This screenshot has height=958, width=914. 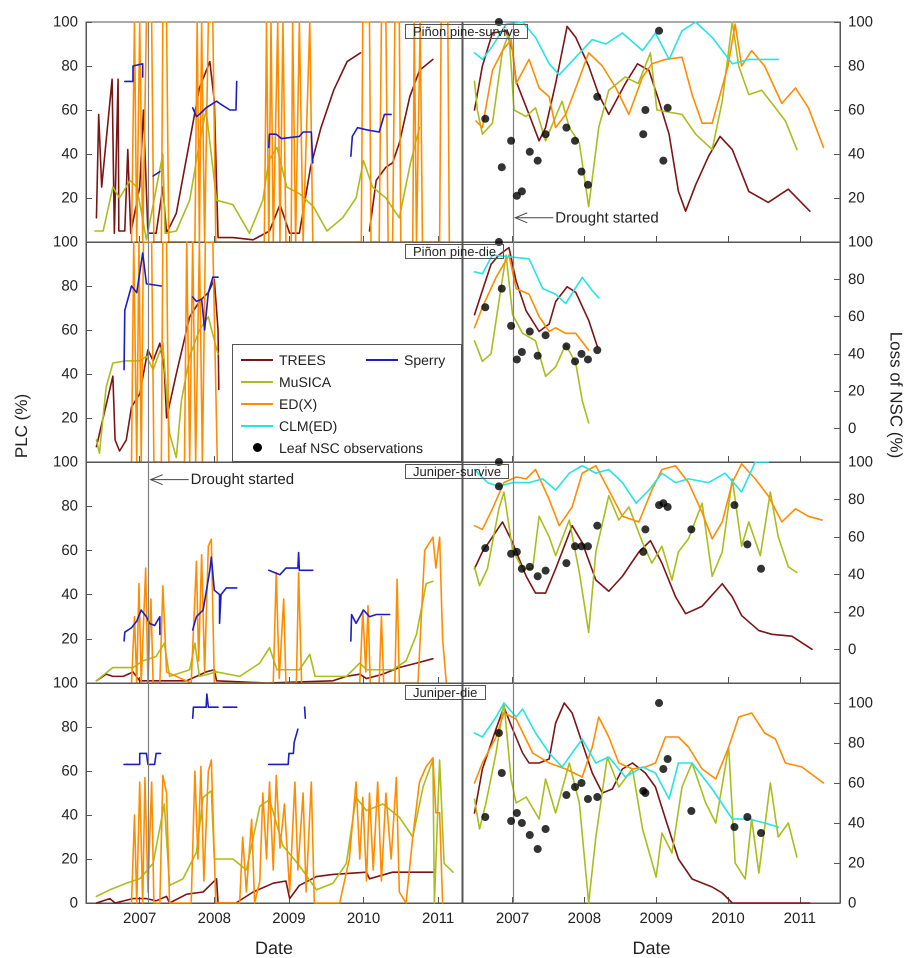 What do you see at coordinates (425, 360) in the screenshot?
I see `legend-label: Sperry` at bounding box center [425, 360].